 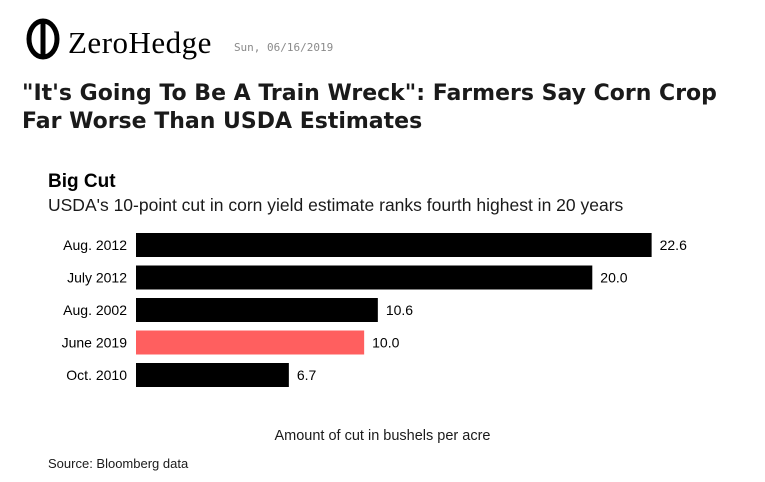 What do you see at coordinates (212, 375) in the screenshot?
I see `bar-oct-2010` at bounding box center [212, 375].